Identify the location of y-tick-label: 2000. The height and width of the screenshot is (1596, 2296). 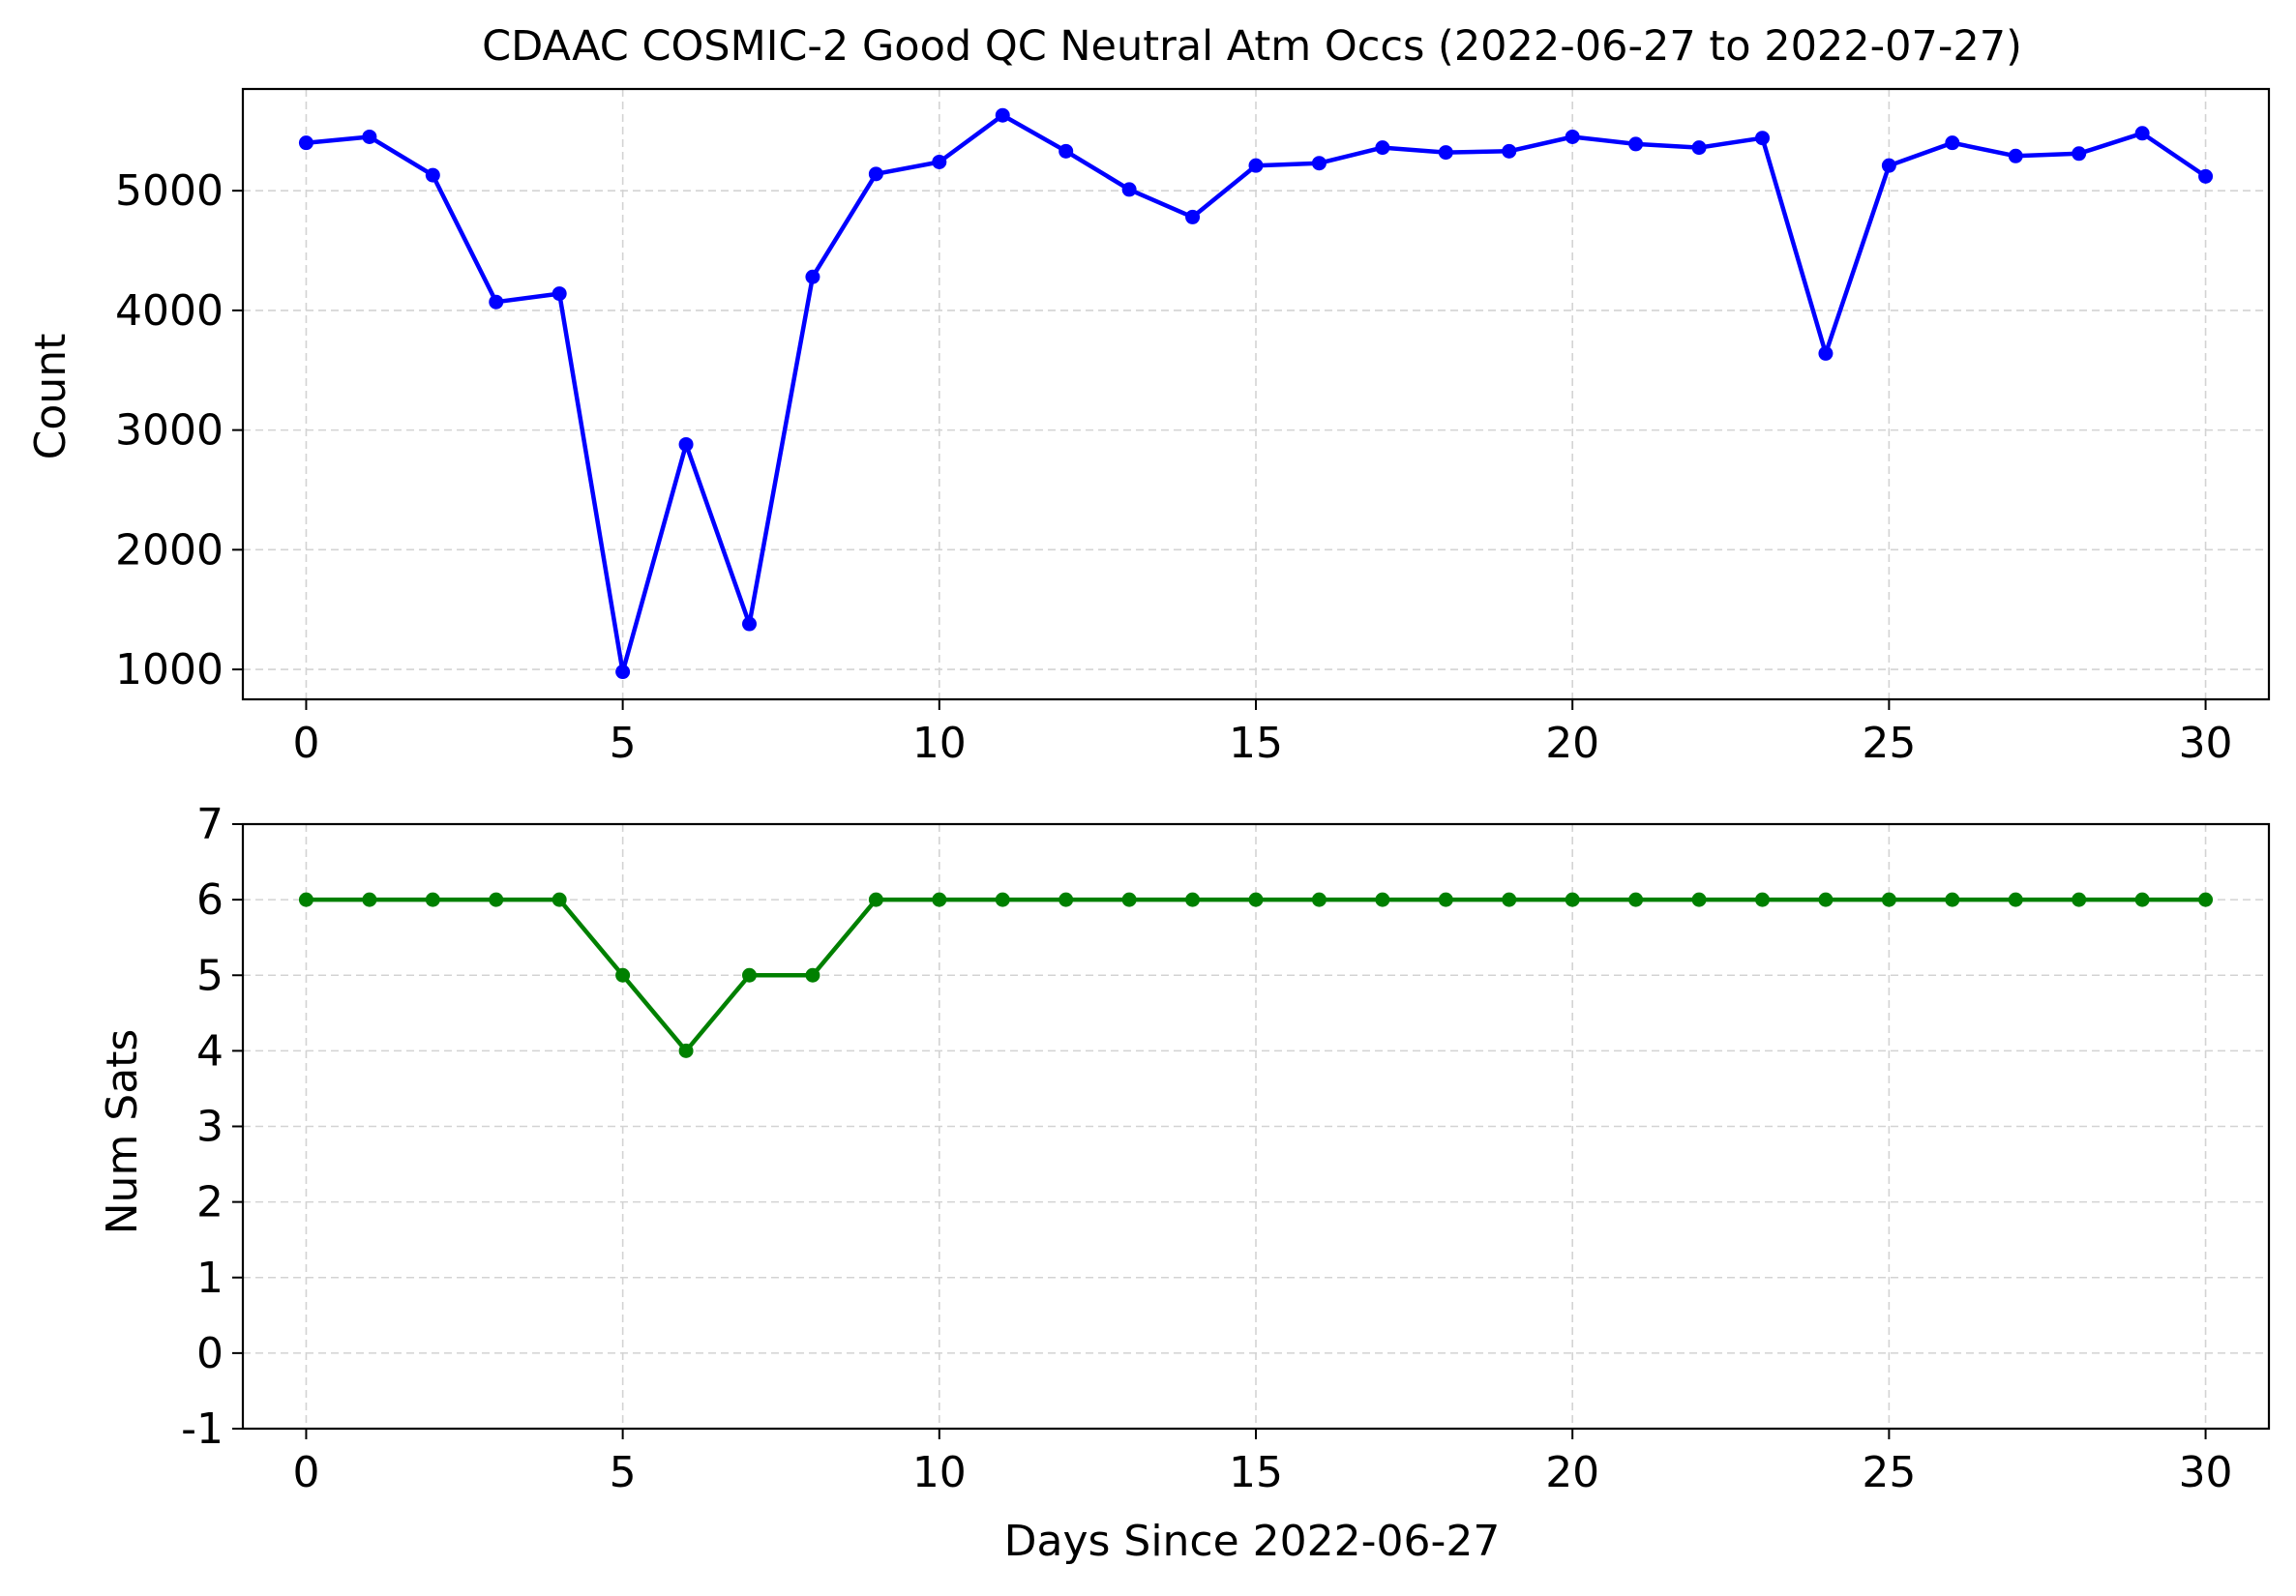
(169, 550).